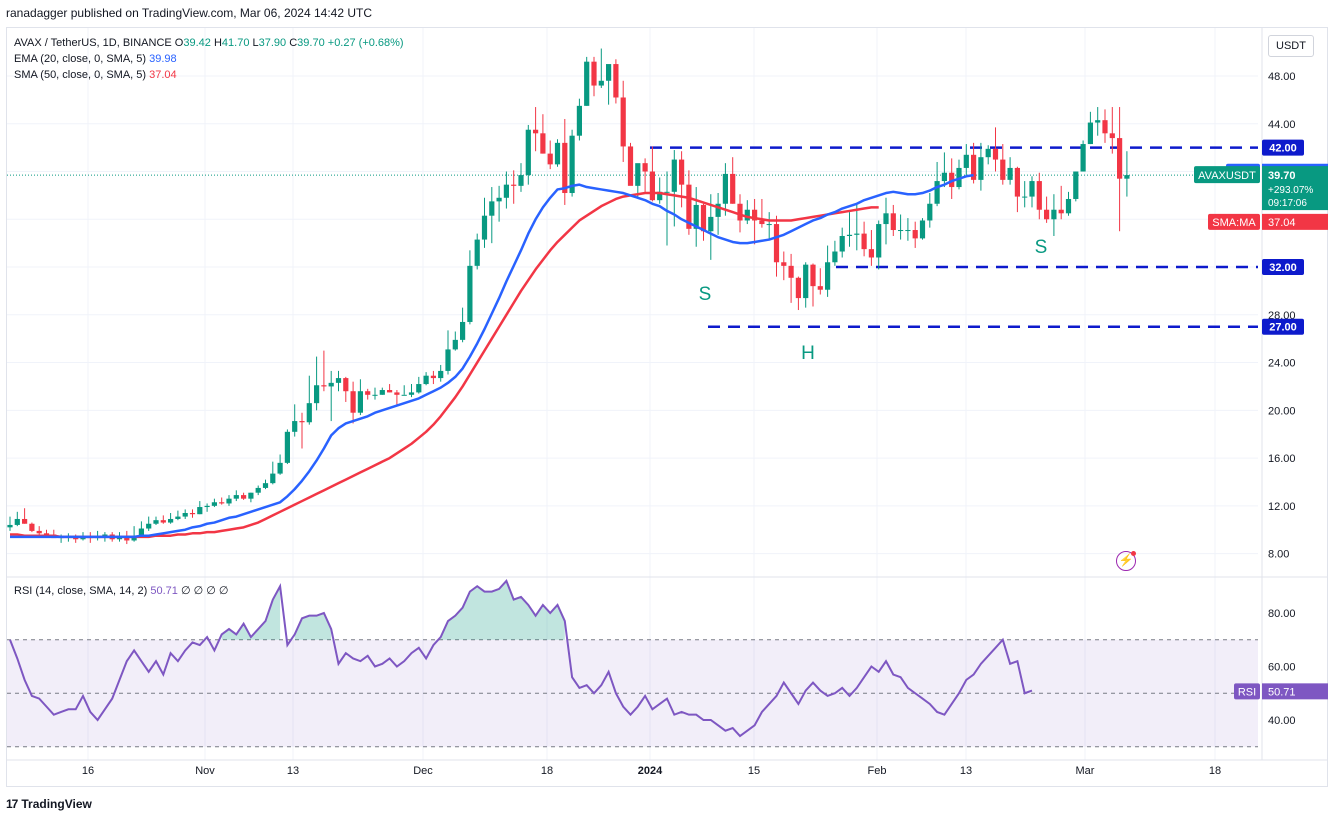 The width and height of the screenshot is (1334, 819). Describe the element at coordinates (80, 75) in the screenshot. I see `sma-legend-label: SMA (50, close, 0, SMA, 5)` at that location.